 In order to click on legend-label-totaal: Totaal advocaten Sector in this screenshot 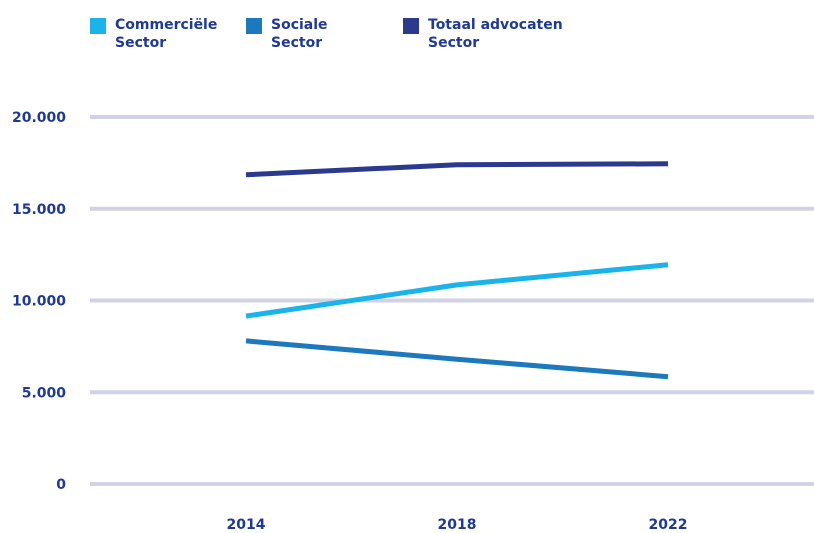, I will do `click(495, 34)`.